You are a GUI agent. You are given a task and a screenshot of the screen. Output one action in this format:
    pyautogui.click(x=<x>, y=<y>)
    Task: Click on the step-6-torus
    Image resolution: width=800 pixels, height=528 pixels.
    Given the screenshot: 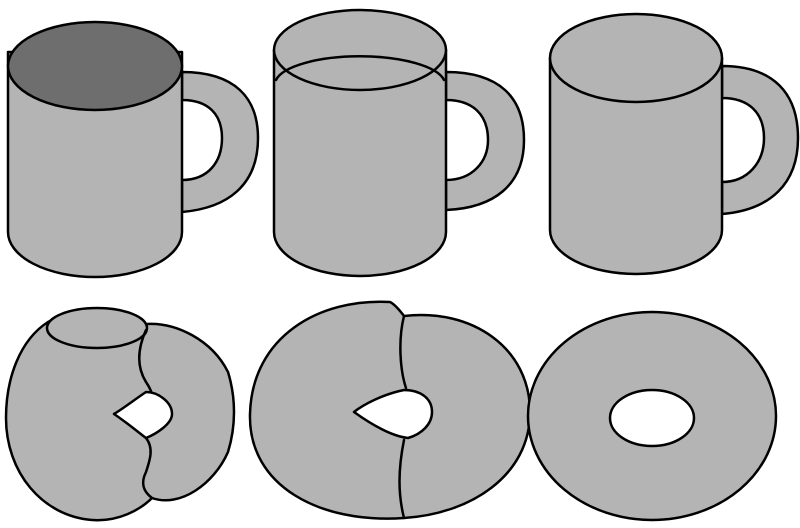 What is the action you would take?
    pyautogui.click(x=652, y=416)
    